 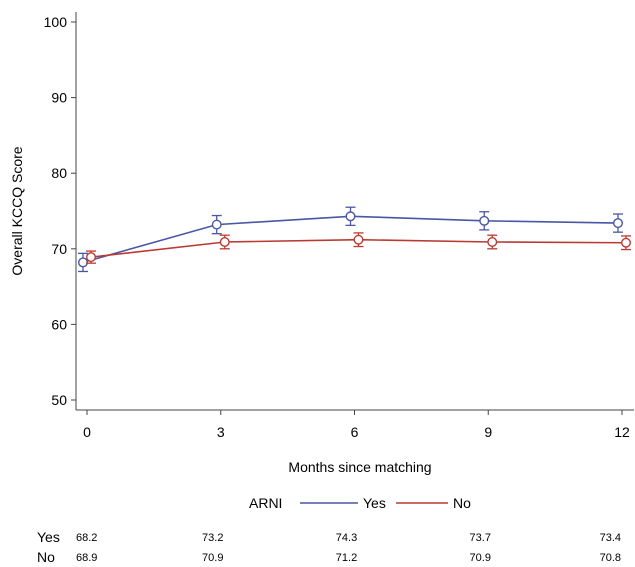 I want to click on table-row-label-no: No, so click(x=46, y=557).